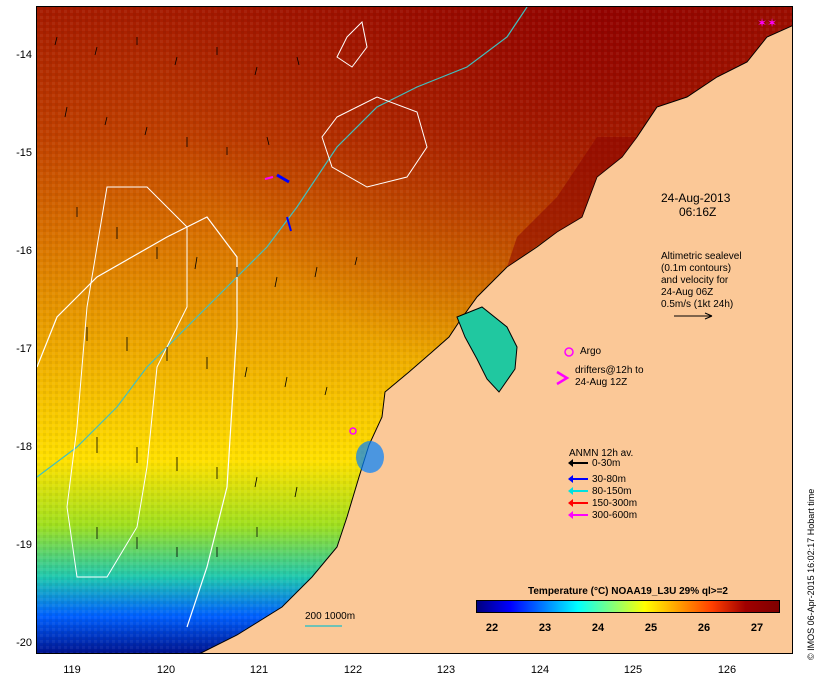 The width and height of the screenshot is (820, 680). Describe the element at coordinates (492, 628) in the screenshot. I see `colorbar-tick: 22` at that location.